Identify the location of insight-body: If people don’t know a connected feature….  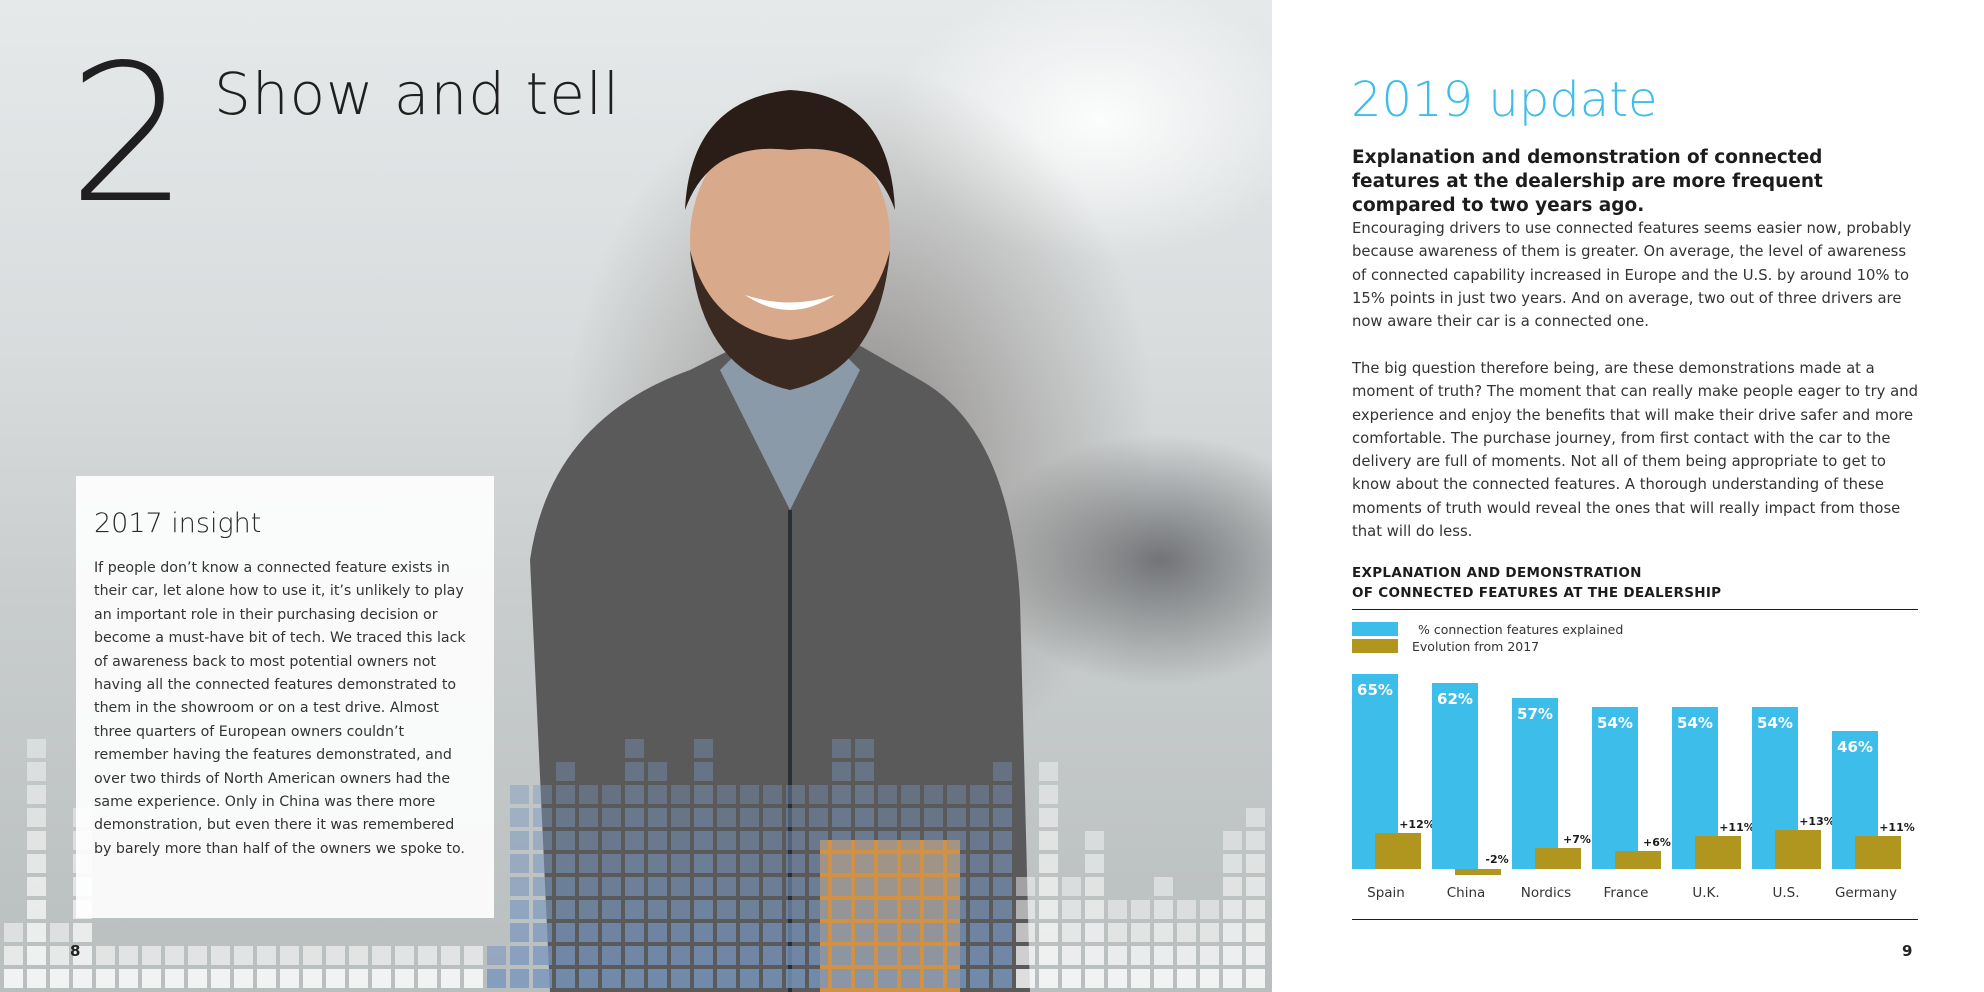
(280, 708).